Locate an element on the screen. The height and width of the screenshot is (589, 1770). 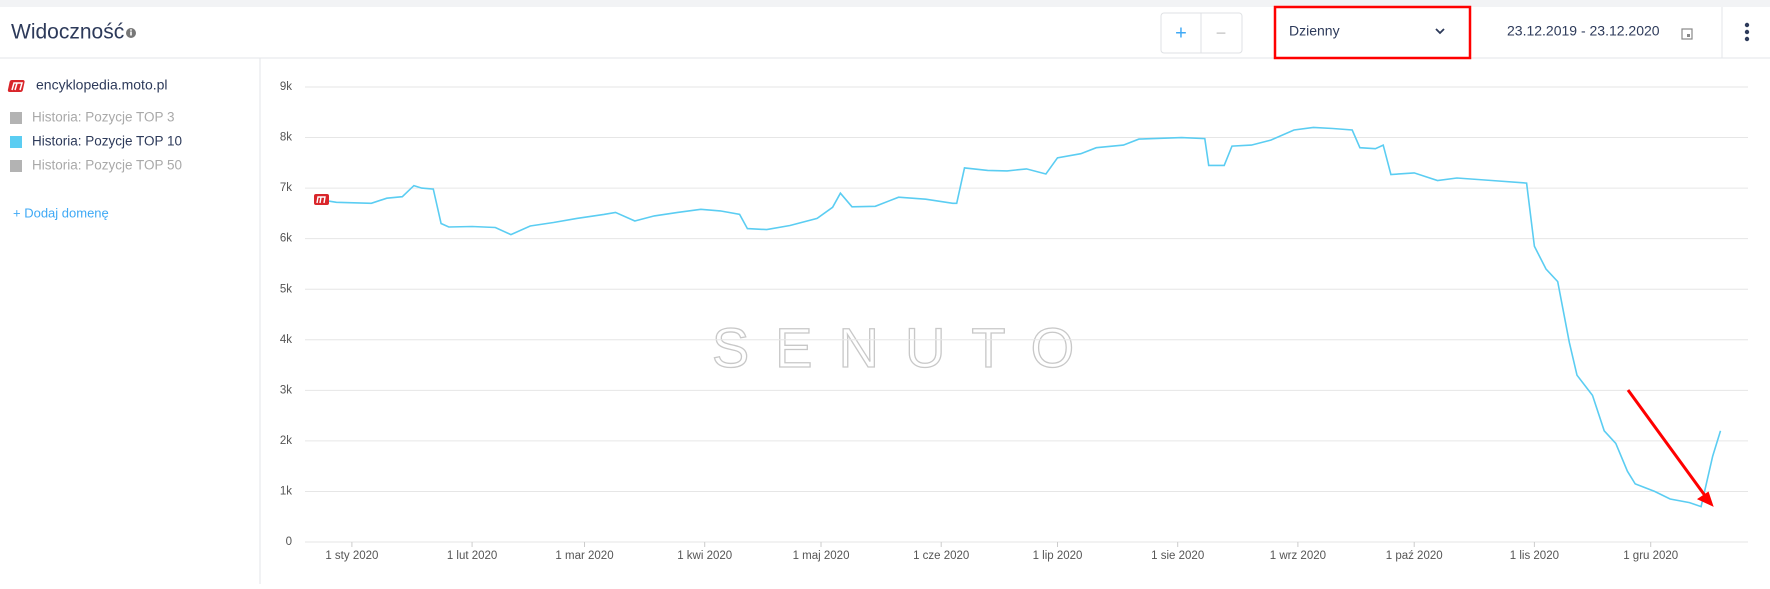
calendar-icon is located at coordinates (1687, 34).